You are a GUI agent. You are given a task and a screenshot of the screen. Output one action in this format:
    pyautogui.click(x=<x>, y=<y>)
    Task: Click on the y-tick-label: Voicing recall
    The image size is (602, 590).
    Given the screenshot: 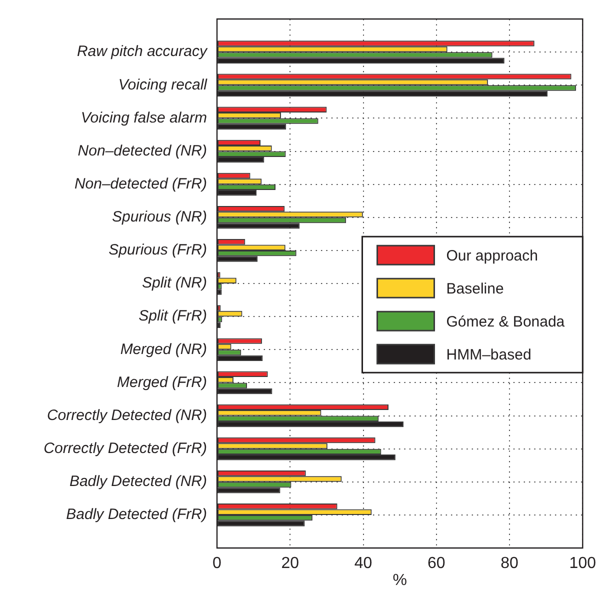 What is the action you would take?
    pyautogui.click(x=163, y=85)
    